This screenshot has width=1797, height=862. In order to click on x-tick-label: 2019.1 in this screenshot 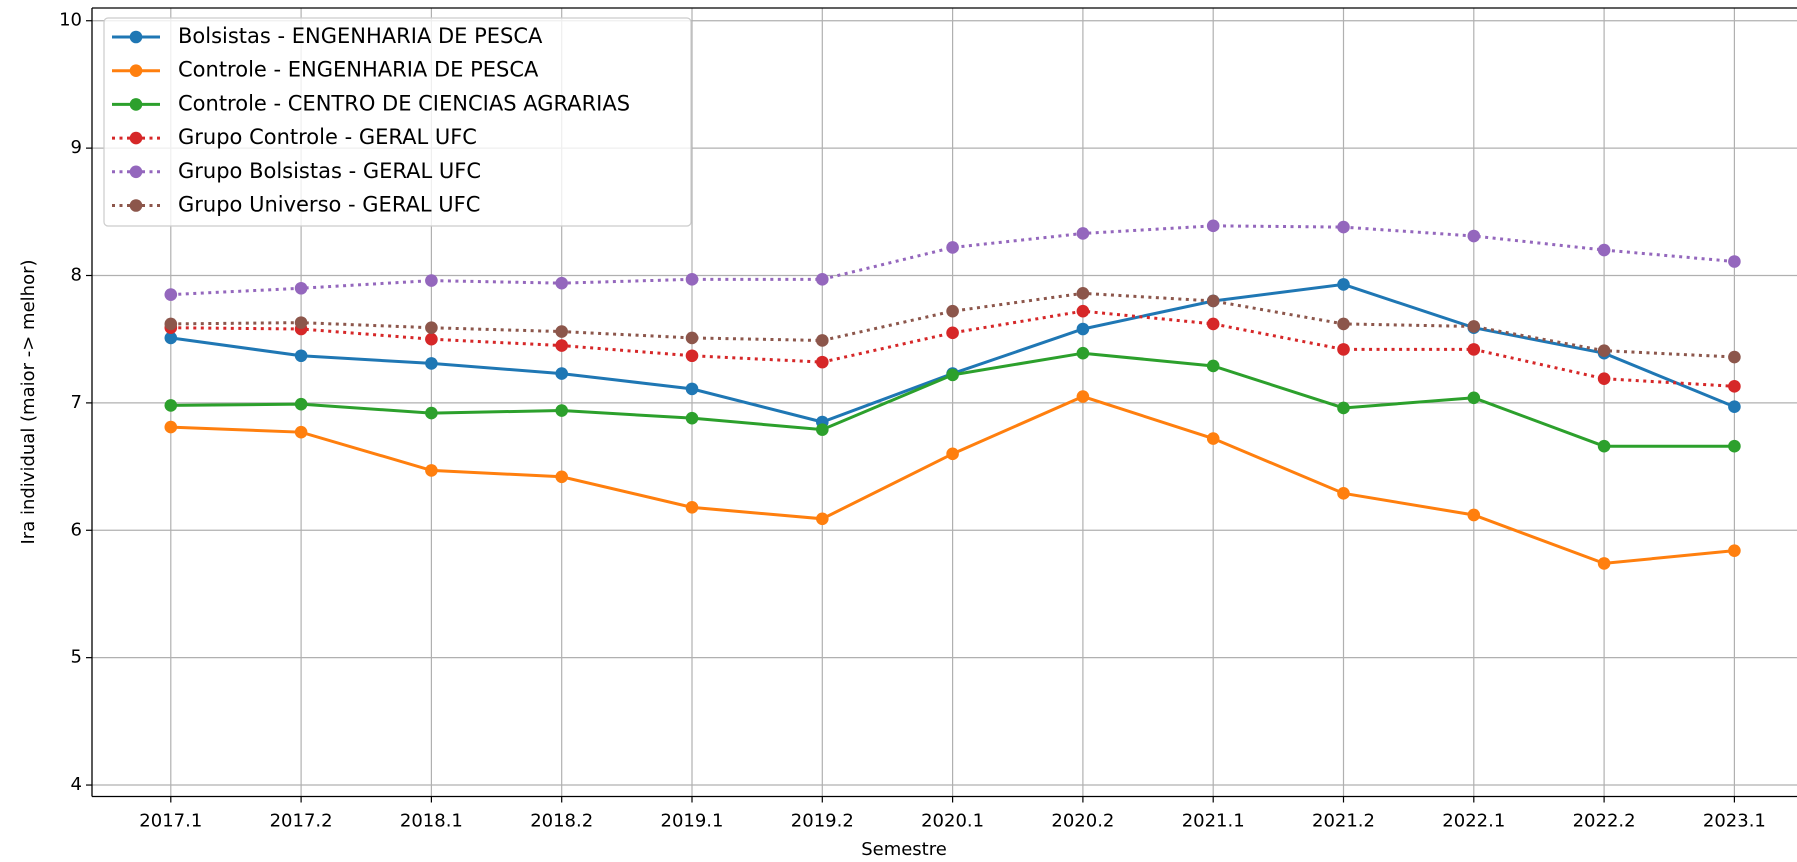, I will do `click(692, 821)`.